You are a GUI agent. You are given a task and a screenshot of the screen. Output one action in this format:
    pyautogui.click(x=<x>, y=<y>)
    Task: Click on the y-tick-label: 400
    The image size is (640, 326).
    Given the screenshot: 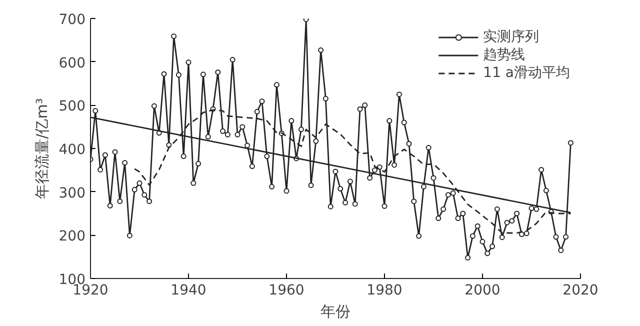 What is the action you would take?
    pyautogui.click(x=72, y=150)
    